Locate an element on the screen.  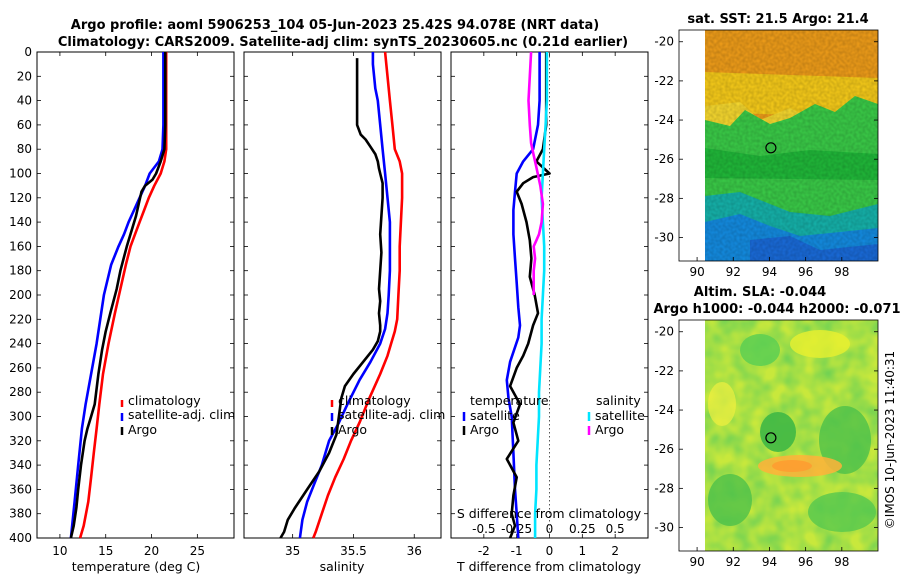
salinity-xlabel: salinity is located at coordinates (342, 566).